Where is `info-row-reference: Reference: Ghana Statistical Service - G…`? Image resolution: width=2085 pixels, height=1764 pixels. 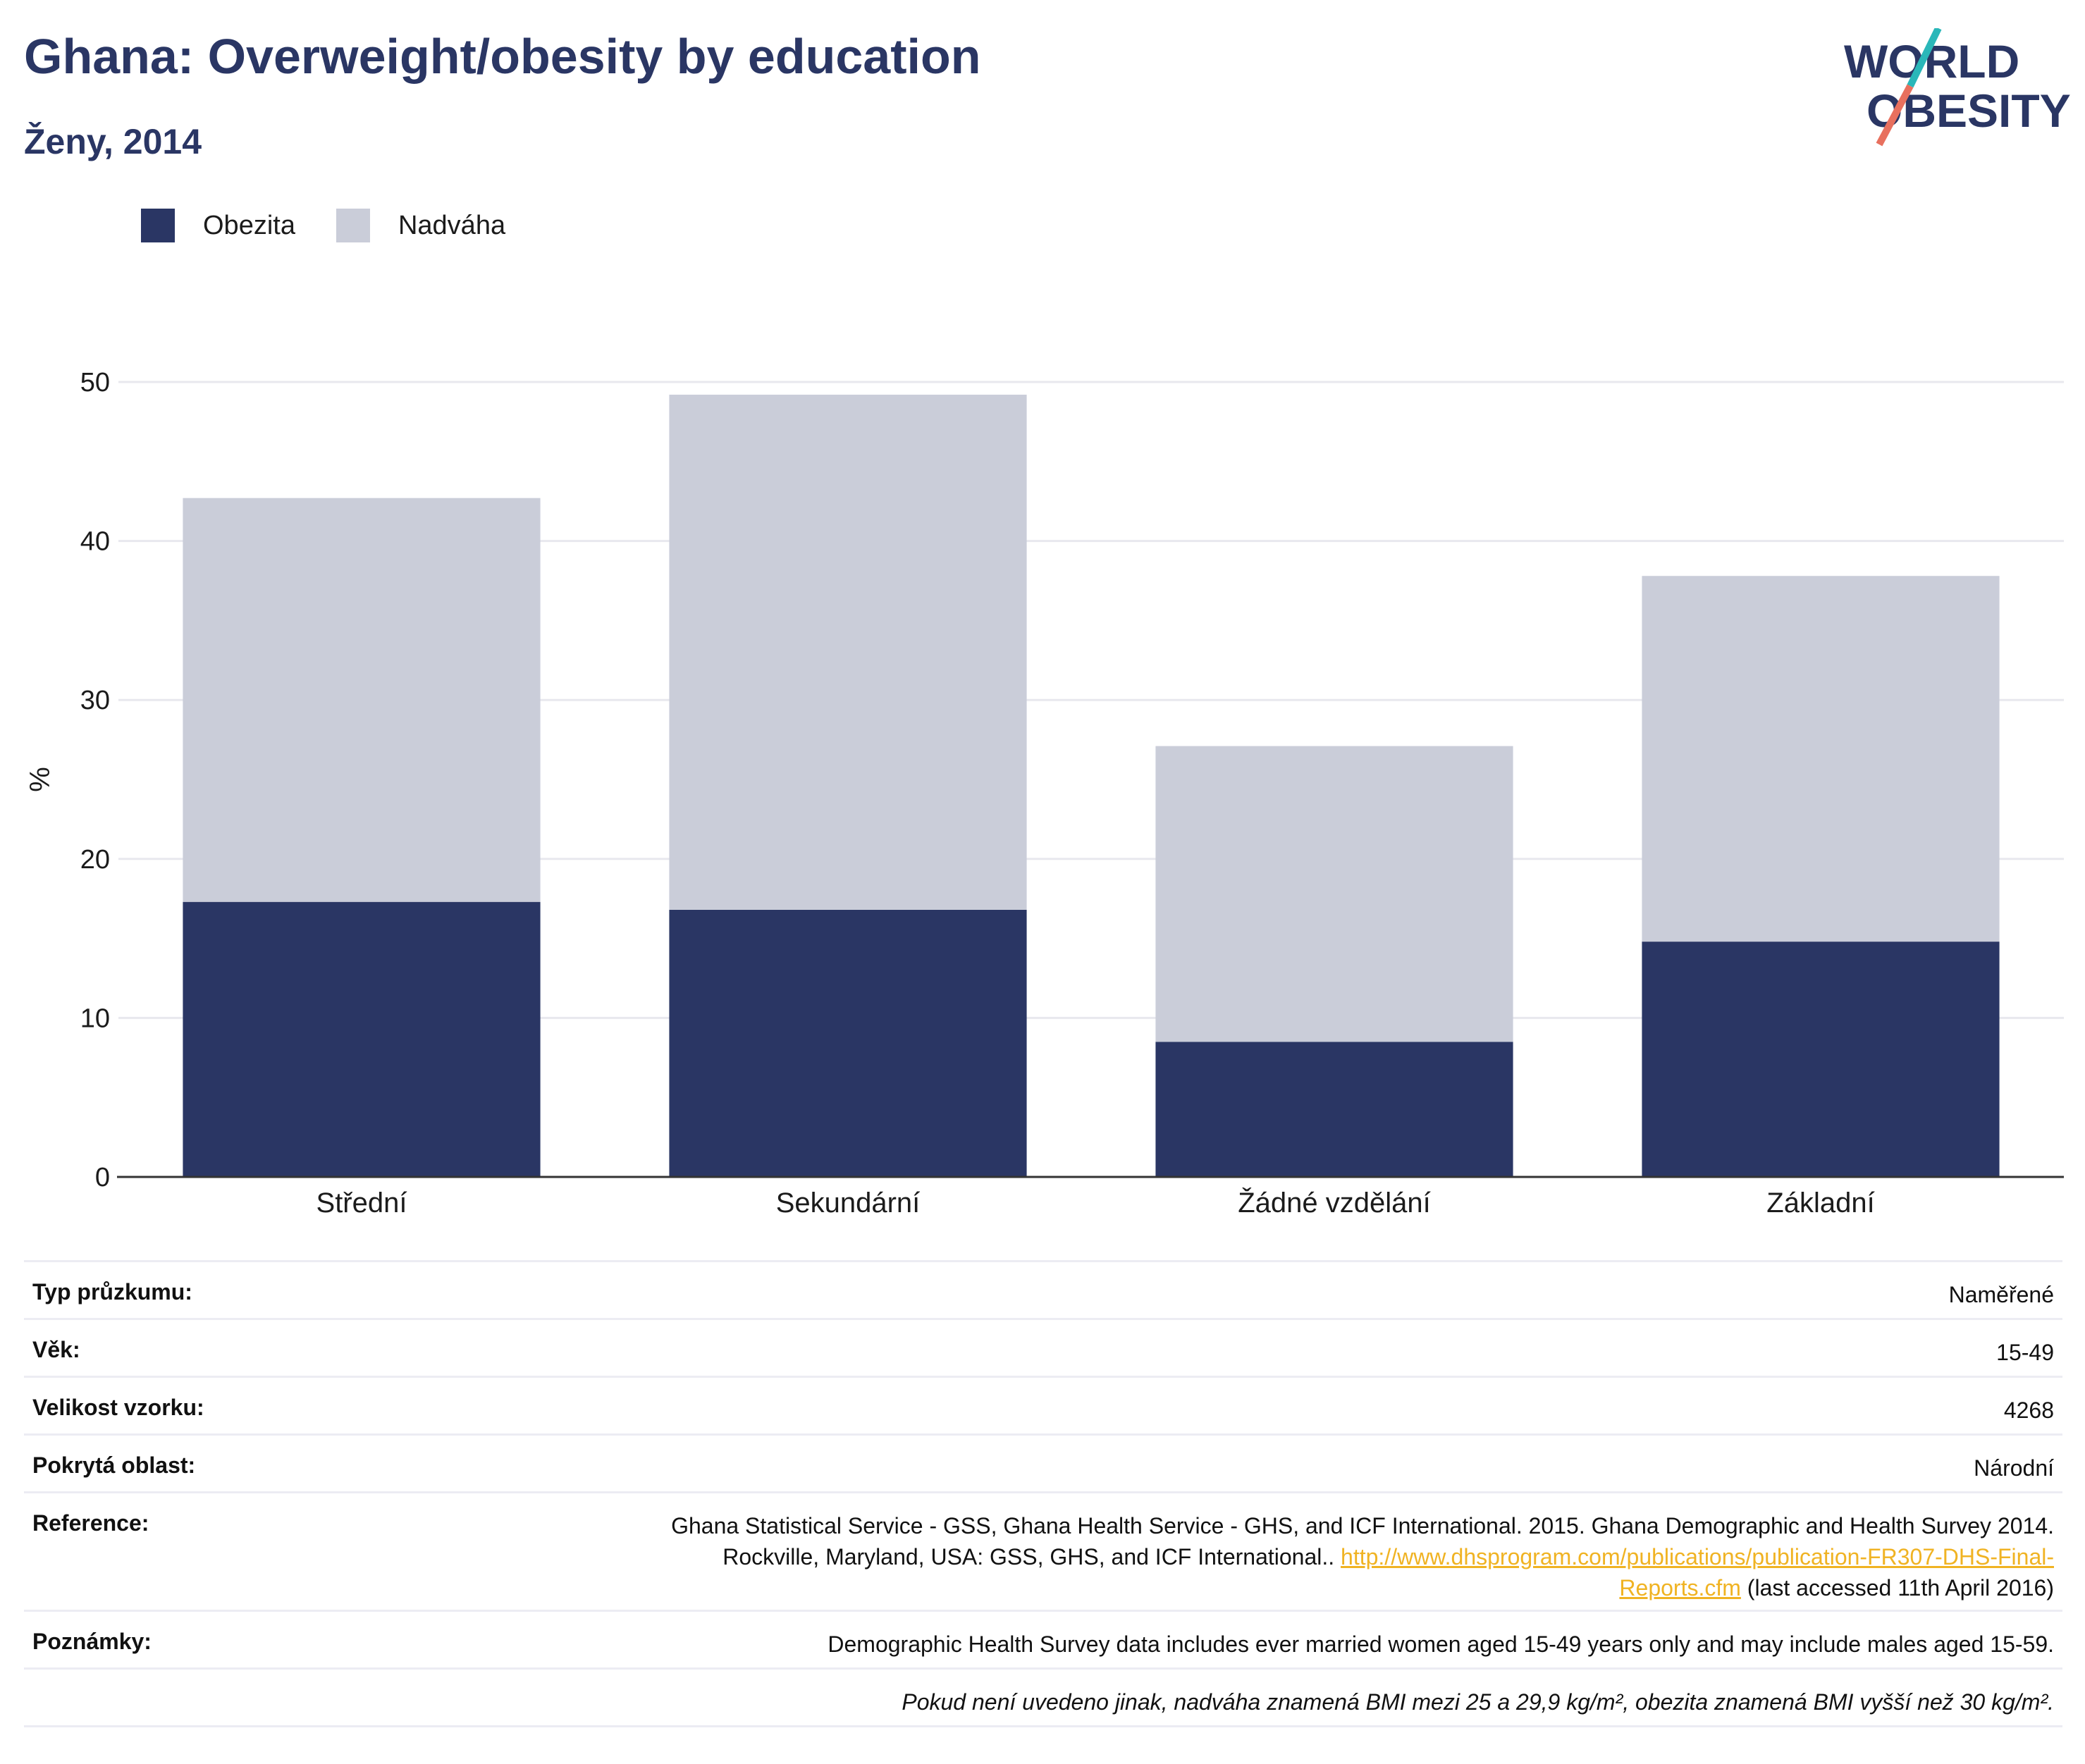 info-row-reference: Reference: Ghana Statistical Service - G… is located at coordinates (1043, 1551).